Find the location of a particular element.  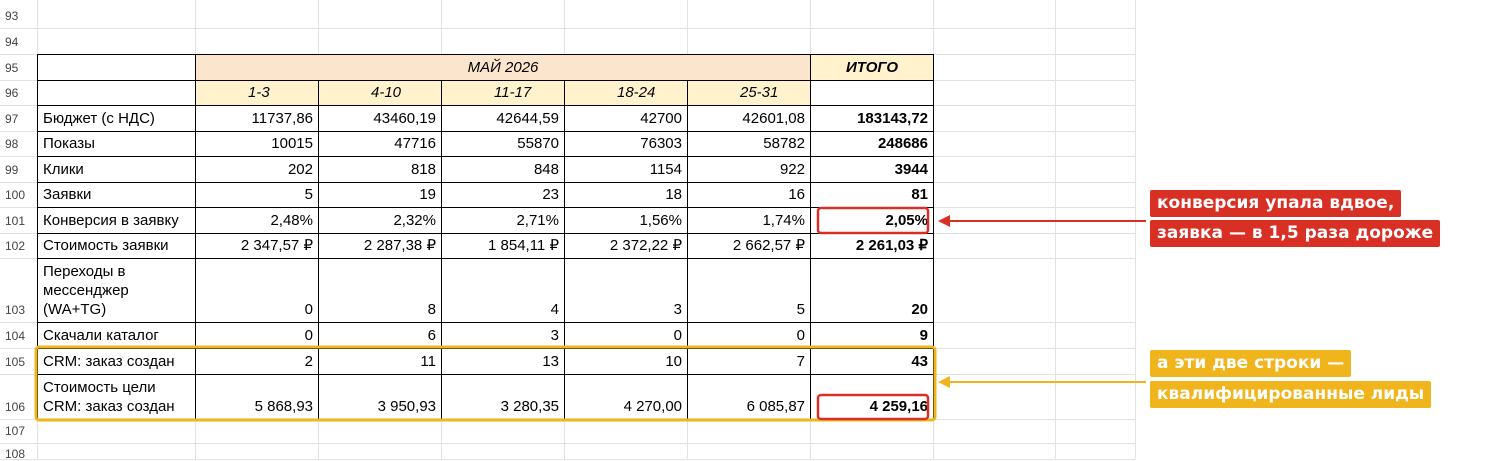

row-number: 97 is located at coordinates (12, 119).